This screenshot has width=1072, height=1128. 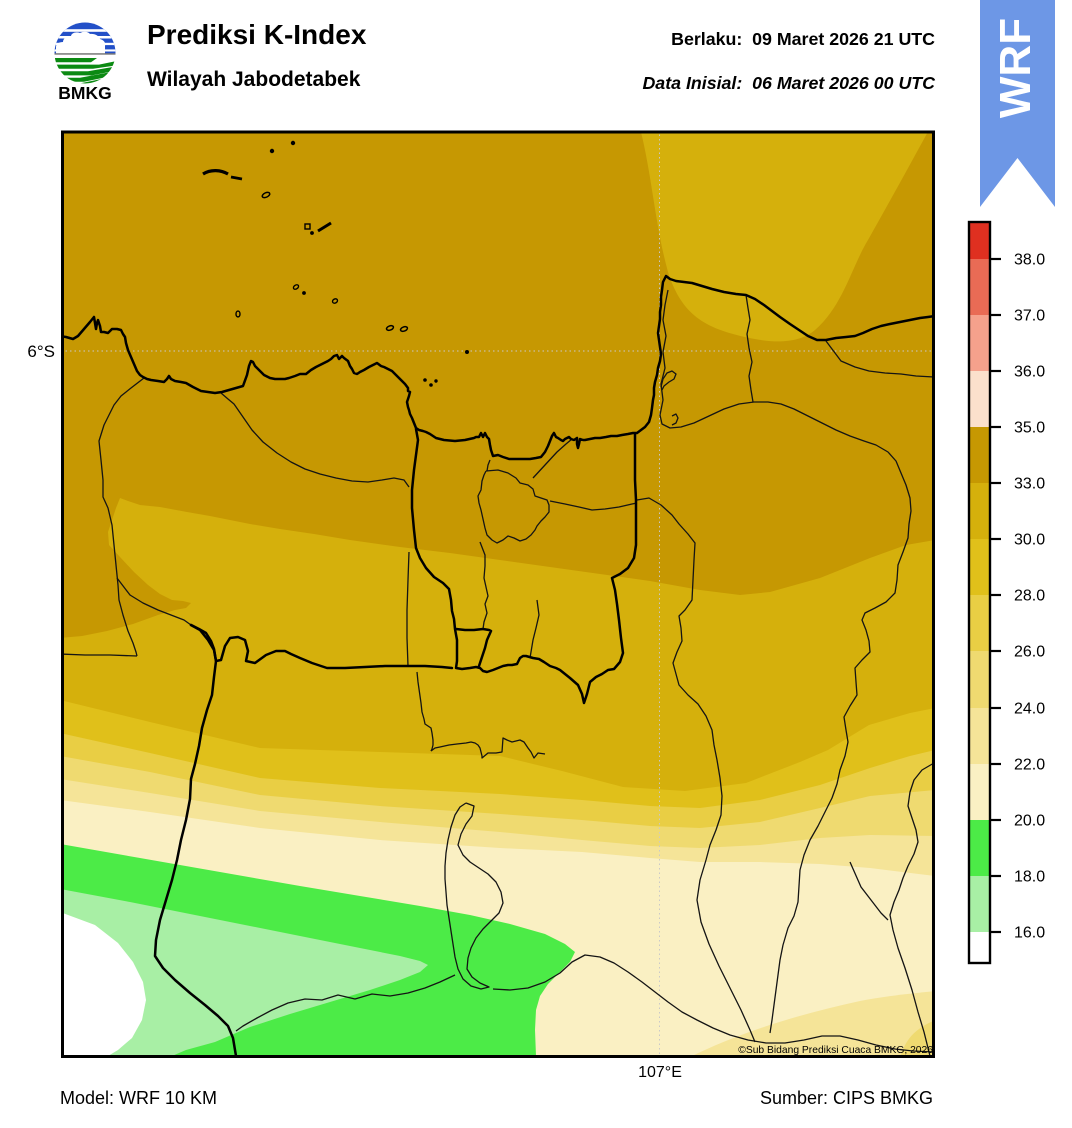 I want to click on svg-text: Wilayah Jabodetabek, so click(x=254, y=79).